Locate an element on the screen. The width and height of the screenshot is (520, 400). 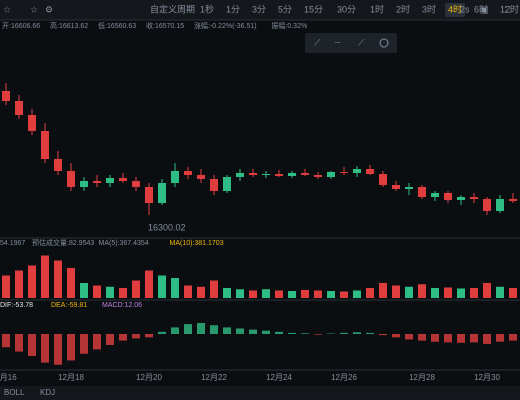
price-annotation: 16300.02 is located at coordinates (167, 227).